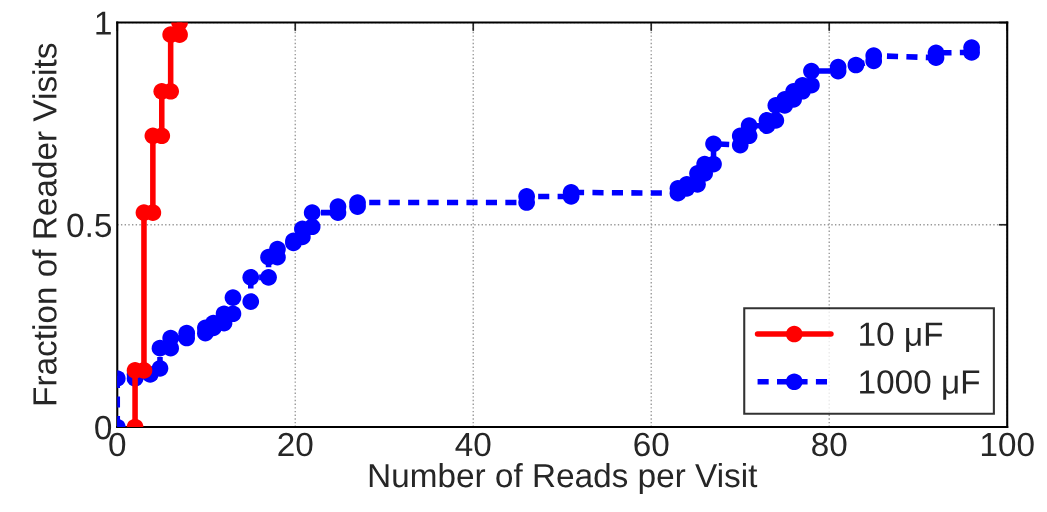 This screenshot has width=1047, height=512. What do you see at coordinates (920, 385) in the screenshot?
I see `legend-label: 1000 μF` at bounding box center [920, 385].